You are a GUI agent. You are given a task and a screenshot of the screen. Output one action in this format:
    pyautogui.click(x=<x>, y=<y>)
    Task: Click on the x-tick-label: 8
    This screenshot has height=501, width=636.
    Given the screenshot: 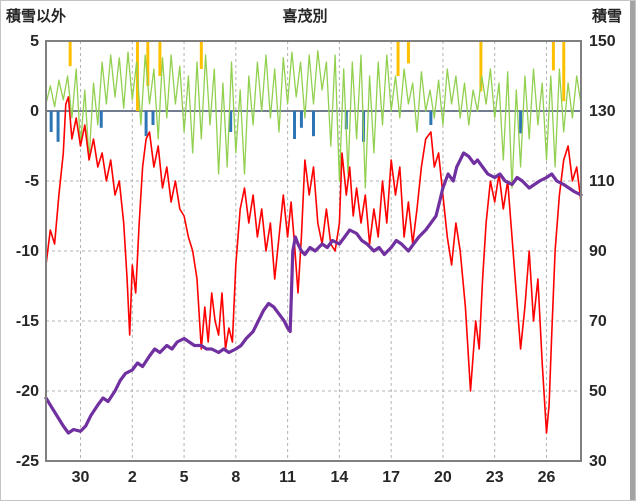 What is the action you would take?
    pyautogui.click(x=235, y=477)
    